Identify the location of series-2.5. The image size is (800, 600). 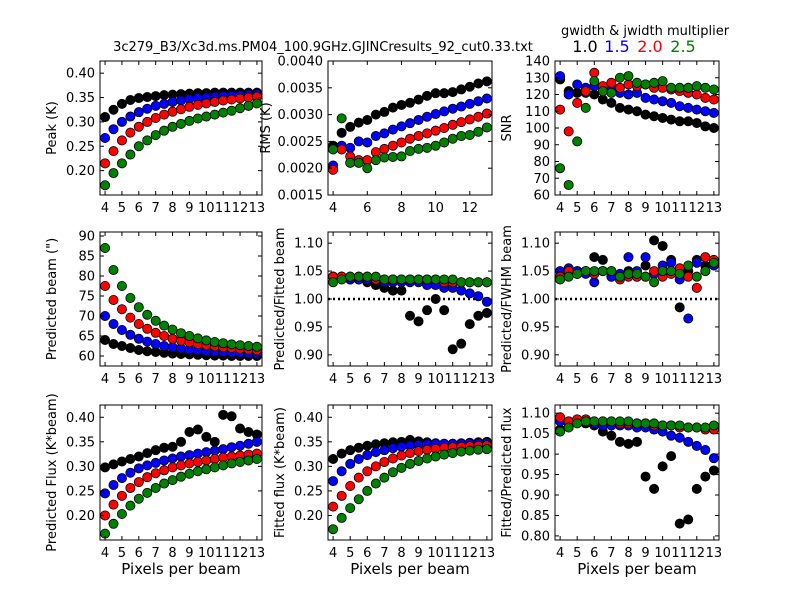
(410, 279).